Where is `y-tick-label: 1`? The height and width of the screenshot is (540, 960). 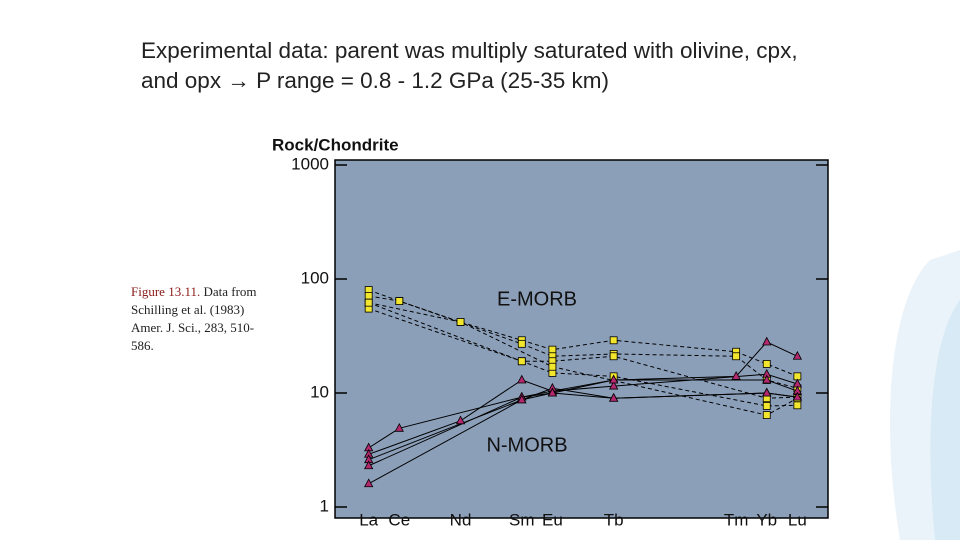 y-tick-label: 1 is located at coordinates (324, 505).